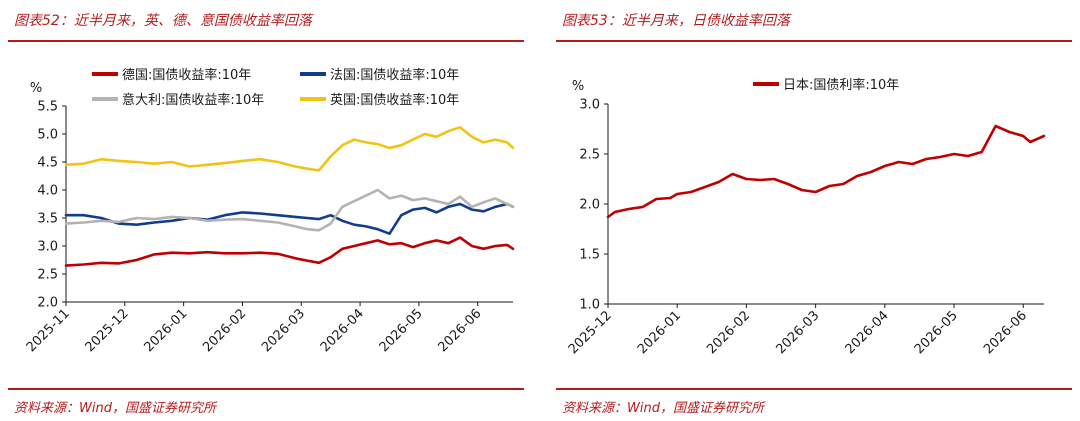 The image size is (1080, 421). Describe the element at coordinates (47, 107) in the screenshot. I see `y-tick-label: 5.5` at that location.